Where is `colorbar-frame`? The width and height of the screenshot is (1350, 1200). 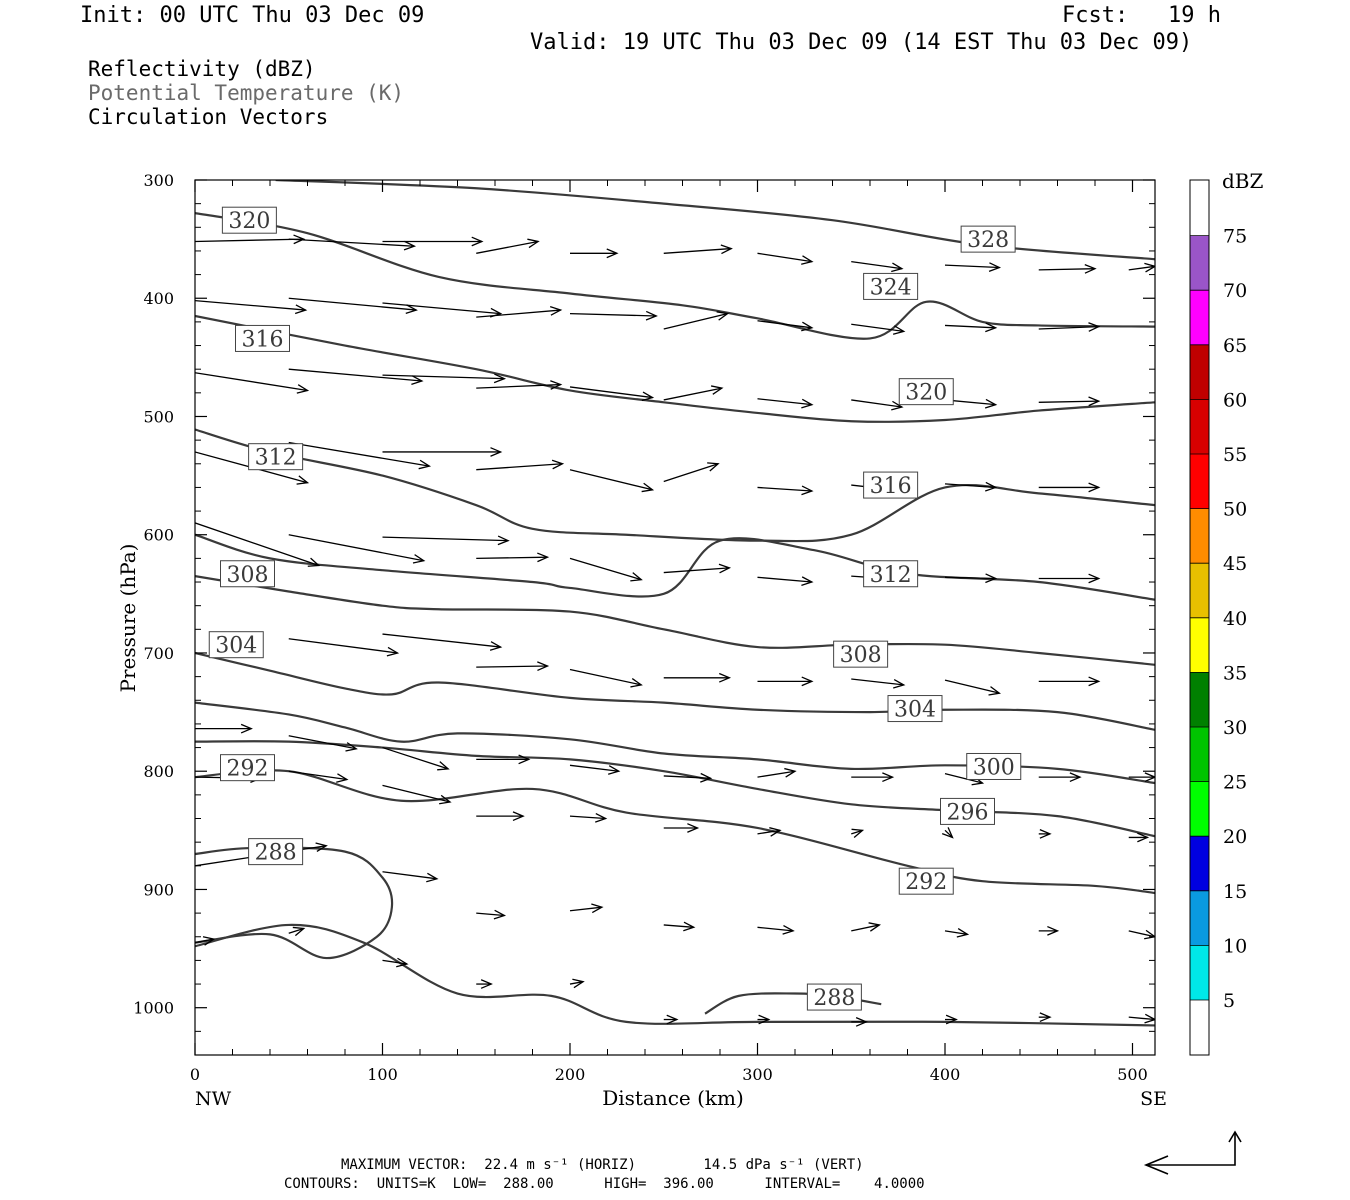 colorbar-frame is located at coordinates (1199, 617).